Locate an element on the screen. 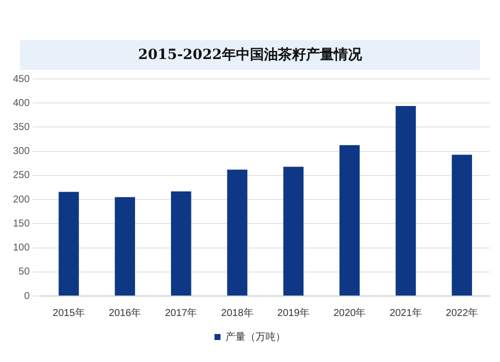  y-tick-label: 450 is located at coordinates (21, 79).